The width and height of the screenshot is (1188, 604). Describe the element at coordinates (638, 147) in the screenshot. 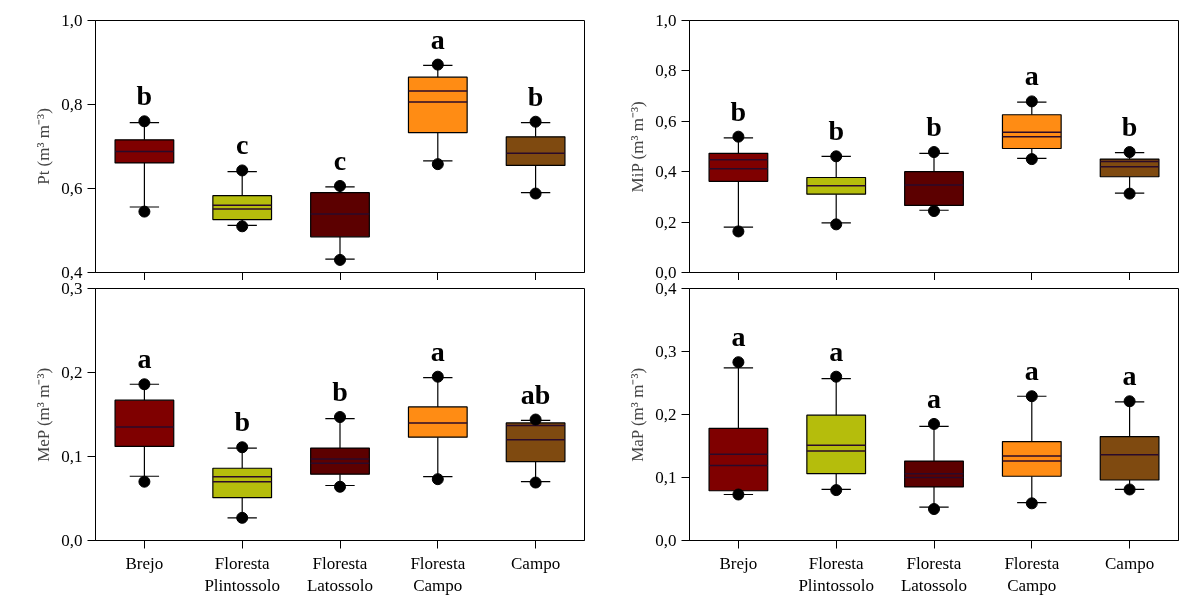

I see `y-axis-title: MiP (m³ m⁻³)` at that location.